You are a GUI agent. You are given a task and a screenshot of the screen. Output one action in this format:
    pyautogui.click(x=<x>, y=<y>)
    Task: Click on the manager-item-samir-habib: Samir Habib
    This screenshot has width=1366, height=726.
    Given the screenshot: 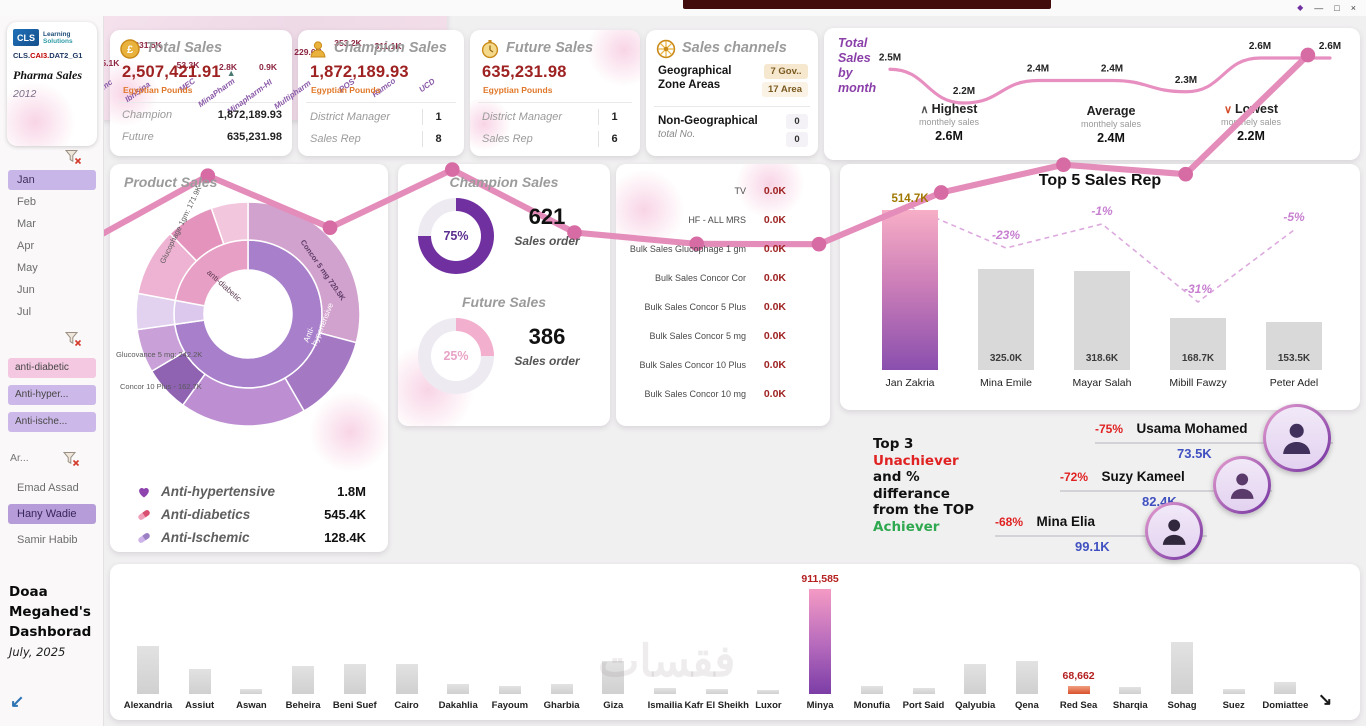 What is the action you would take?
    pyautogui.click(x=47, y=540)
    